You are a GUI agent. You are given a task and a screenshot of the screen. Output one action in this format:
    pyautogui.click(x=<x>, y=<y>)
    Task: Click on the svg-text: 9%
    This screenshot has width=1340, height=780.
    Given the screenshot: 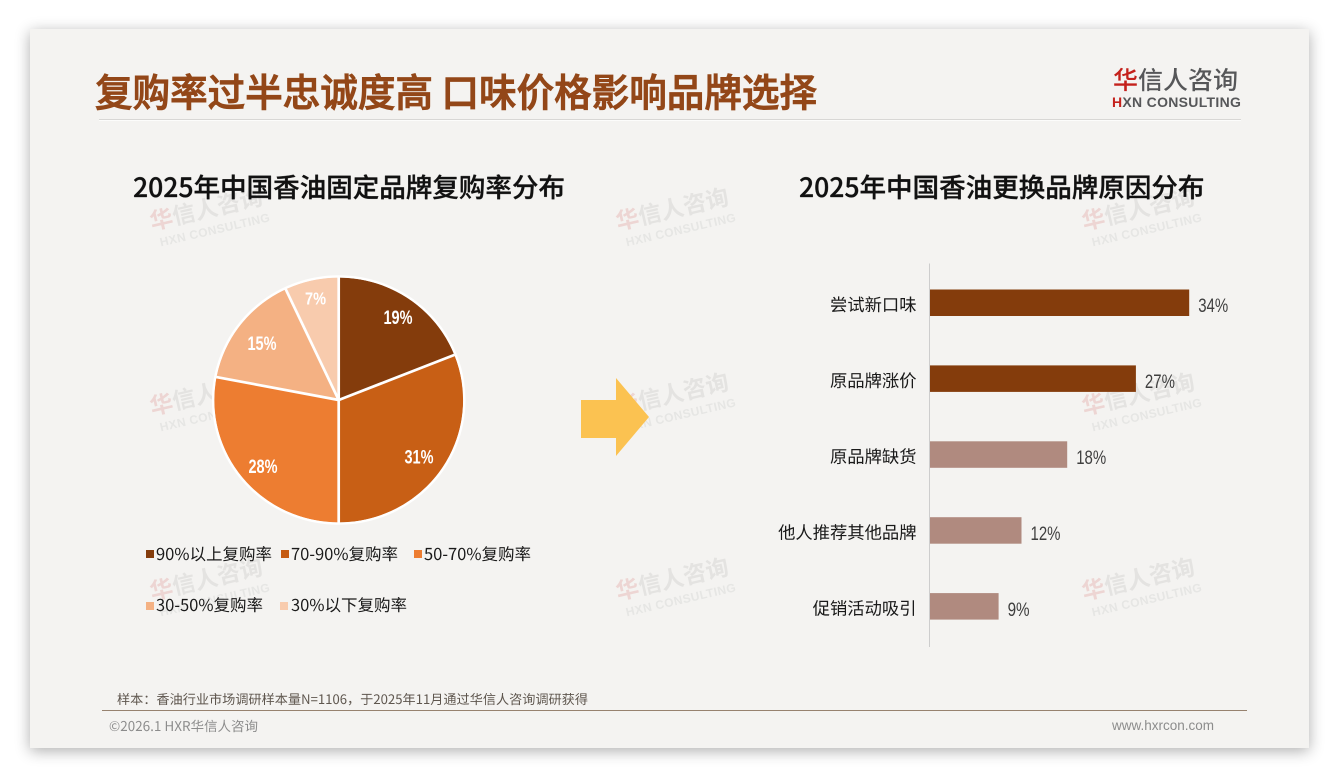 What is the action you would take?
    pyautogui.click(x=1019, y=610)
    